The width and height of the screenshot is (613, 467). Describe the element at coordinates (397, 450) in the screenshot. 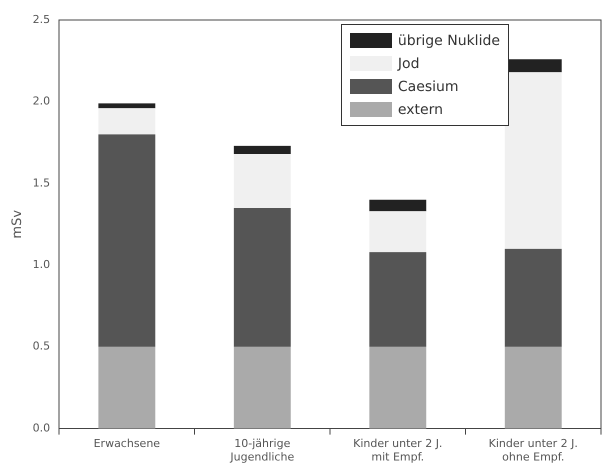

I see `x-tick-label: Kinder unter 2 J. mit Empf.` at that location.